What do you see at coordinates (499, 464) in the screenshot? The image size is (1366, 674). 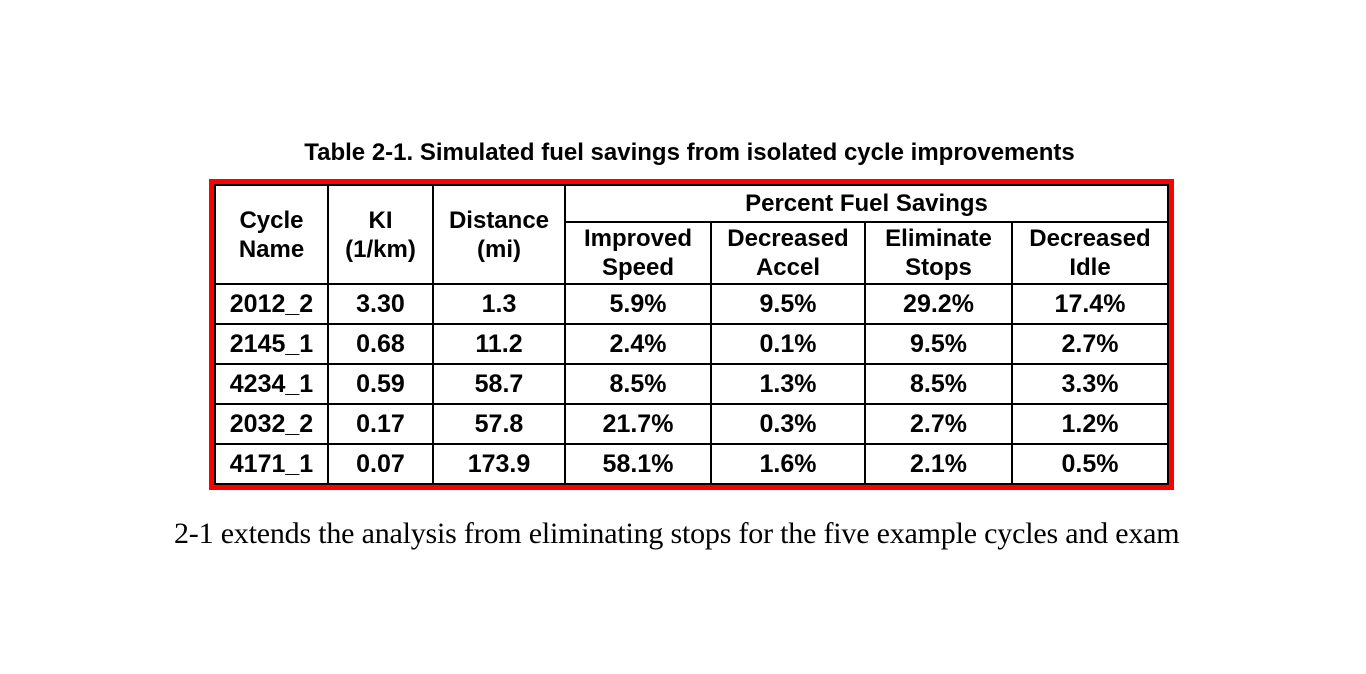 I see `cell-distance: 173.9` at bounding box center [499, 464].